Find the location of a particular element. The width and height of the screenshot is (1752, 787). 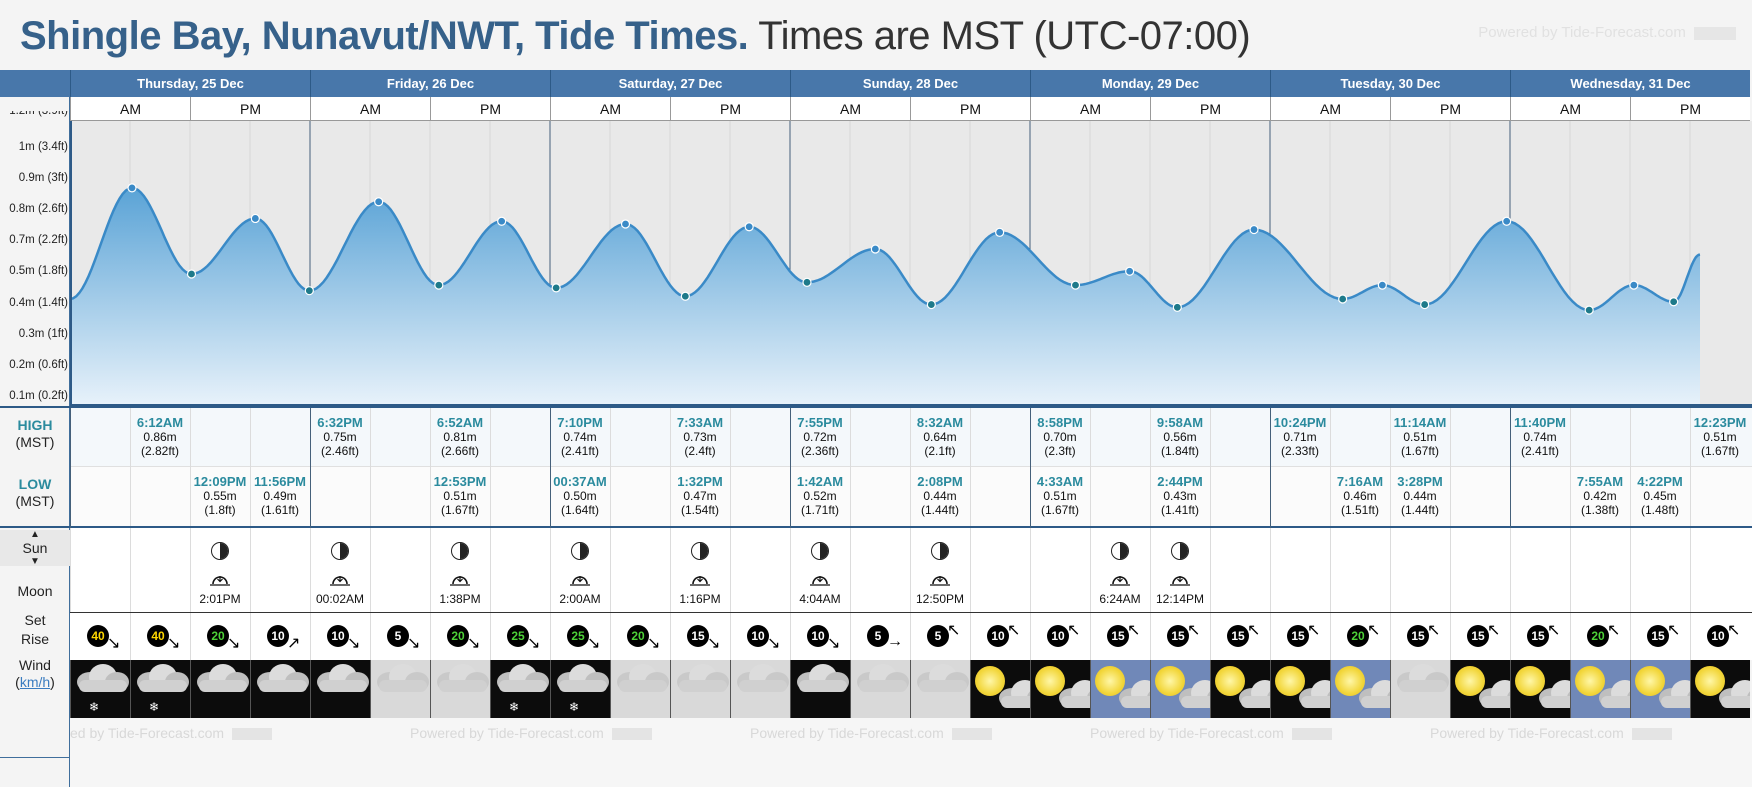

low-cell: 7:16AM 0.46m (1.51ft) is located at coordinates (1360, 496).